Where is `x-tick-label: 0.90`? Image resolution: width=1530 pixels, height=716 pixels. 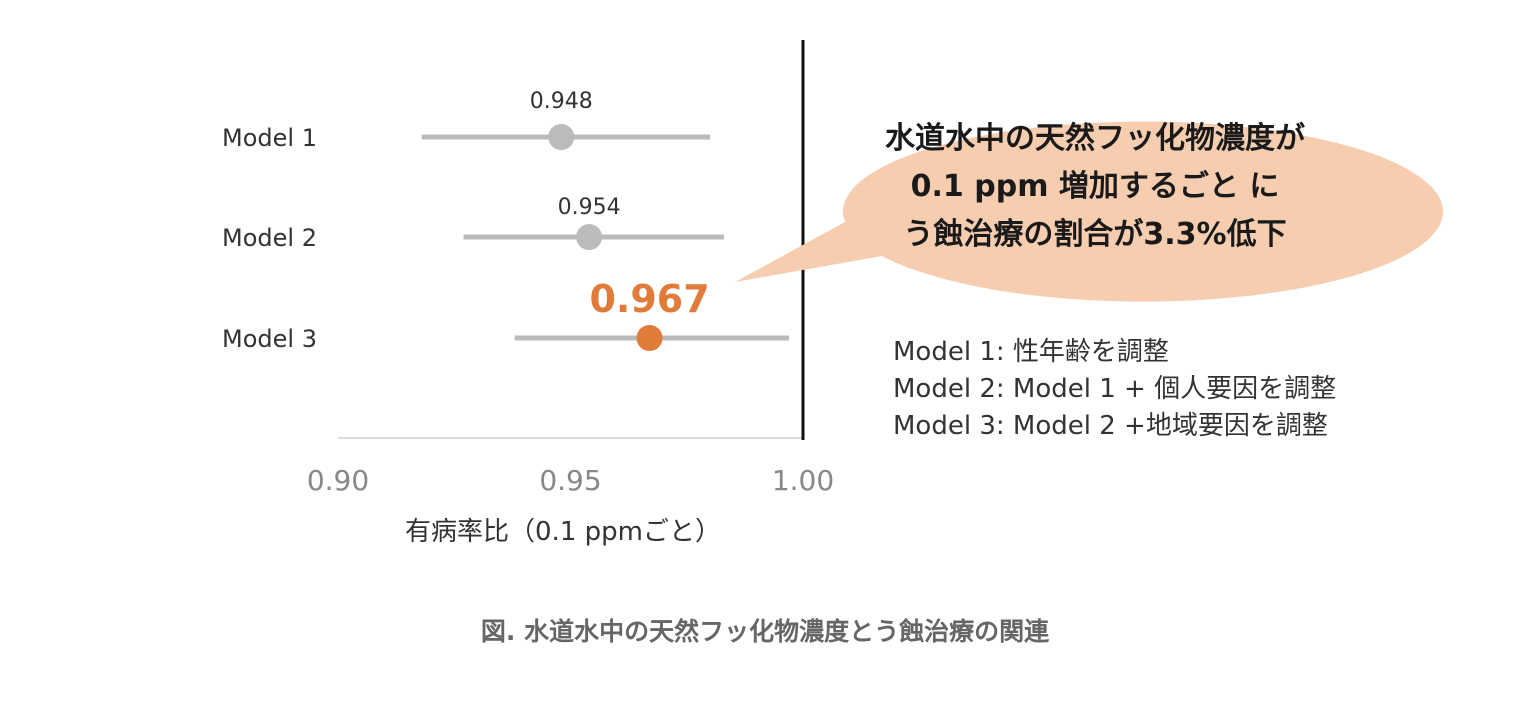 x-tick-label: 0.90 is located at coordinates (338, 480).